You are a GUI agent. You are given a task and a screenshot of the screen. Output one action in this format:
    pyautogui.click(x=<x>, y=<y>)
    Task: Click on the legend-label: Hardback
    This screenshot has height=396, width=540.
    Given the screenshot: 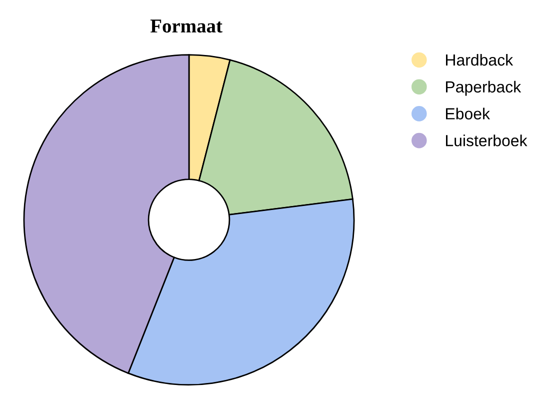 What is the action you would take?
    pyautogui.click(x=480, y=60)
    